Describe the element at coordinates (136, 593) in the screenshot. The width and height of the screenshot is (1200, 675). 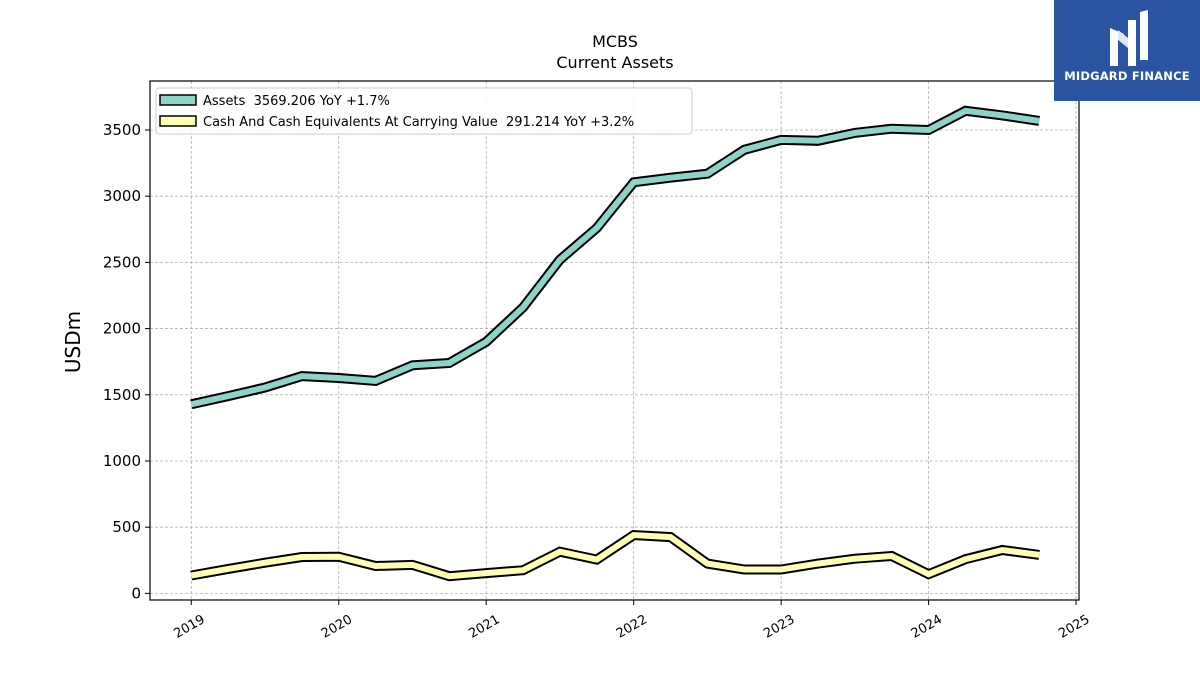
I see `y-tick-label: 0` at that location.